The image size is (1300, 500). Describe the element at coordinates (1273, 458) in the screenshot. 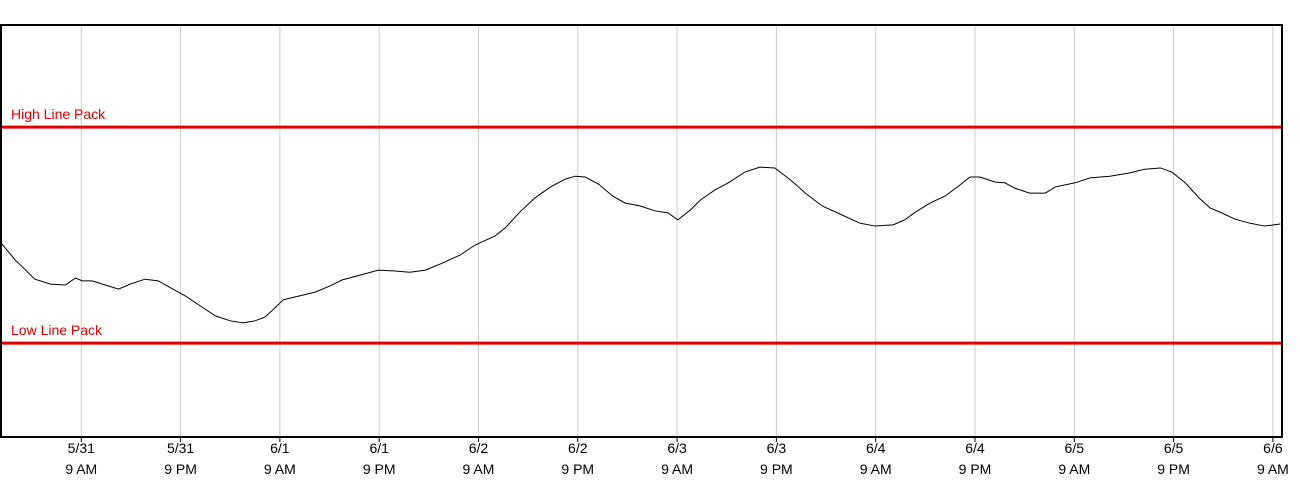

I see `x-tick-label: 6/6 9 AM` at that location.